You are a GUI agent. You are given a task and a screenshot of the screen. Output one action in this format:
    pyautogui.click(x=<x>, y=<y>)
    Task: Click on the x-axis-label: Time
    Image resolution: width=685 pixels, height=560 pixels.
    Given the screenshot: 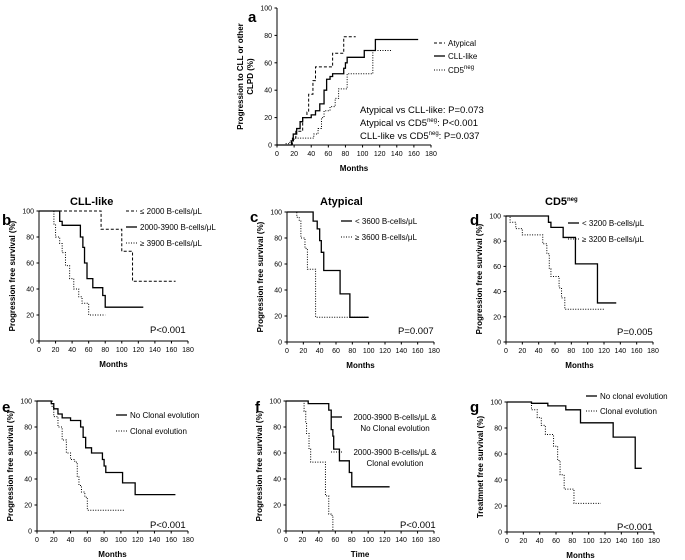 What is the action you would take?
    pyautogui.click(x=360, y=554)
    